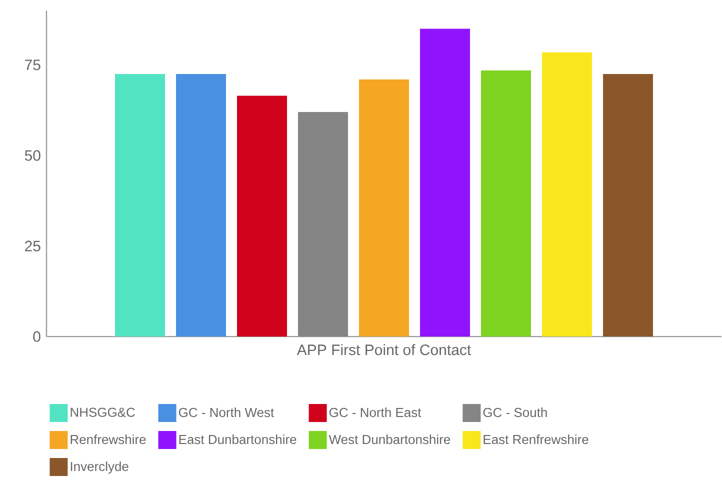 The height and width of the screenshot is (499, 722). I want to click on y-tick-label: 75, so click(32, 65).